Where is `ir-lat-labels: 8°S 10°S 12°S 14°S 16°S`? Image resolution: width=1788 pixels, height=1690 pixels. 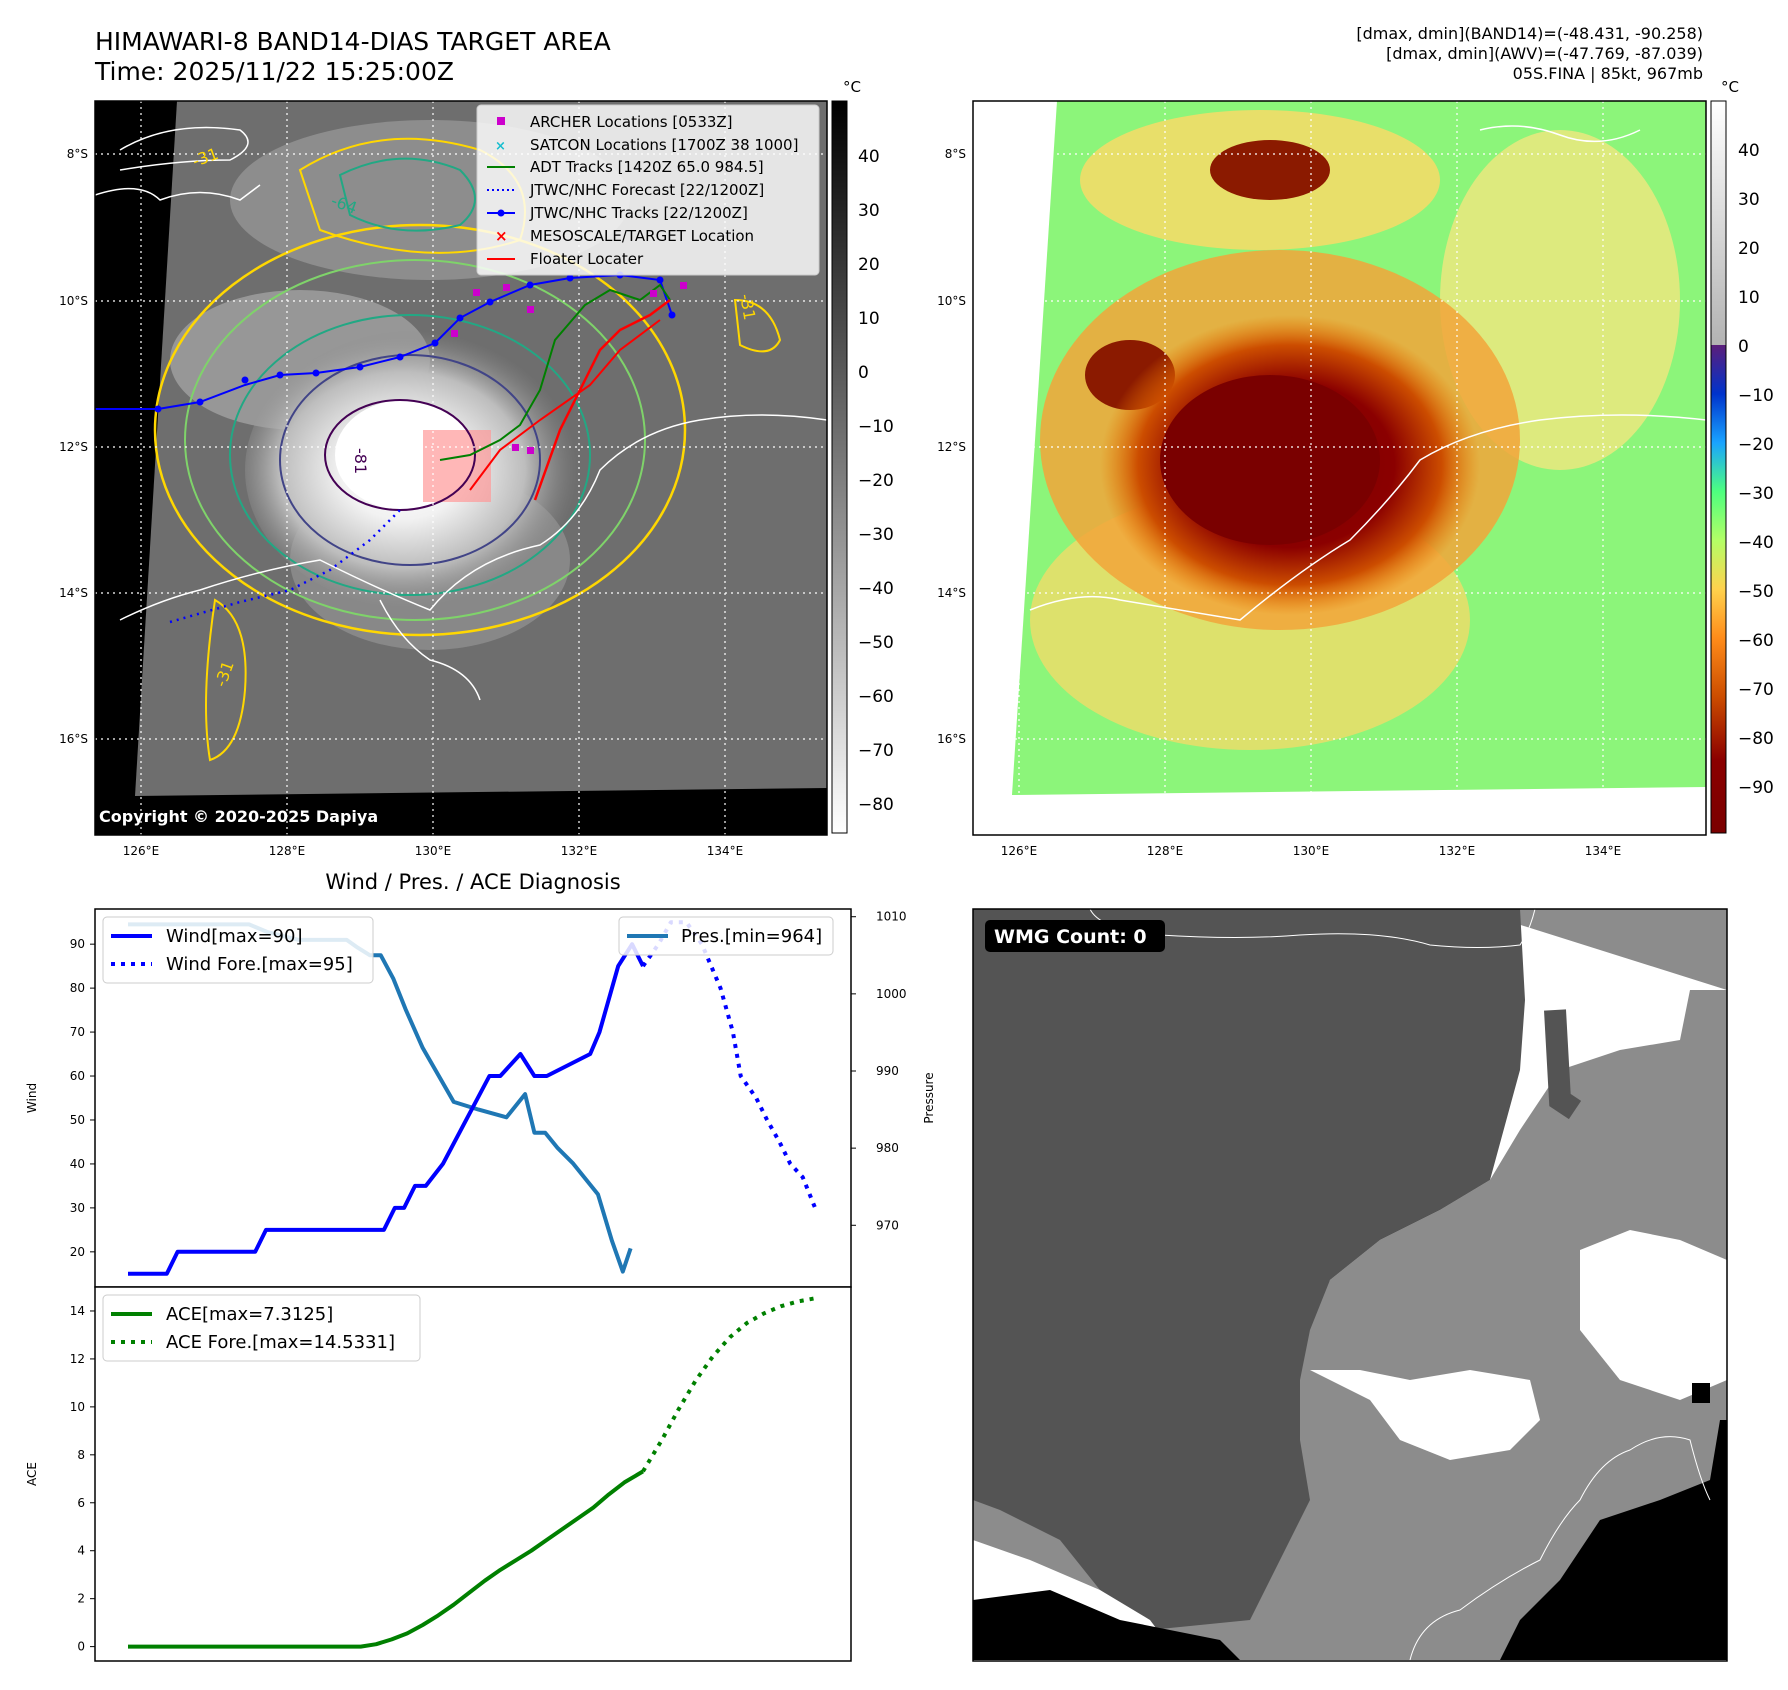 ir-lat-labels: 8°S 10°S 12°S 14°S 16°S is located at coordinates (73, 446).